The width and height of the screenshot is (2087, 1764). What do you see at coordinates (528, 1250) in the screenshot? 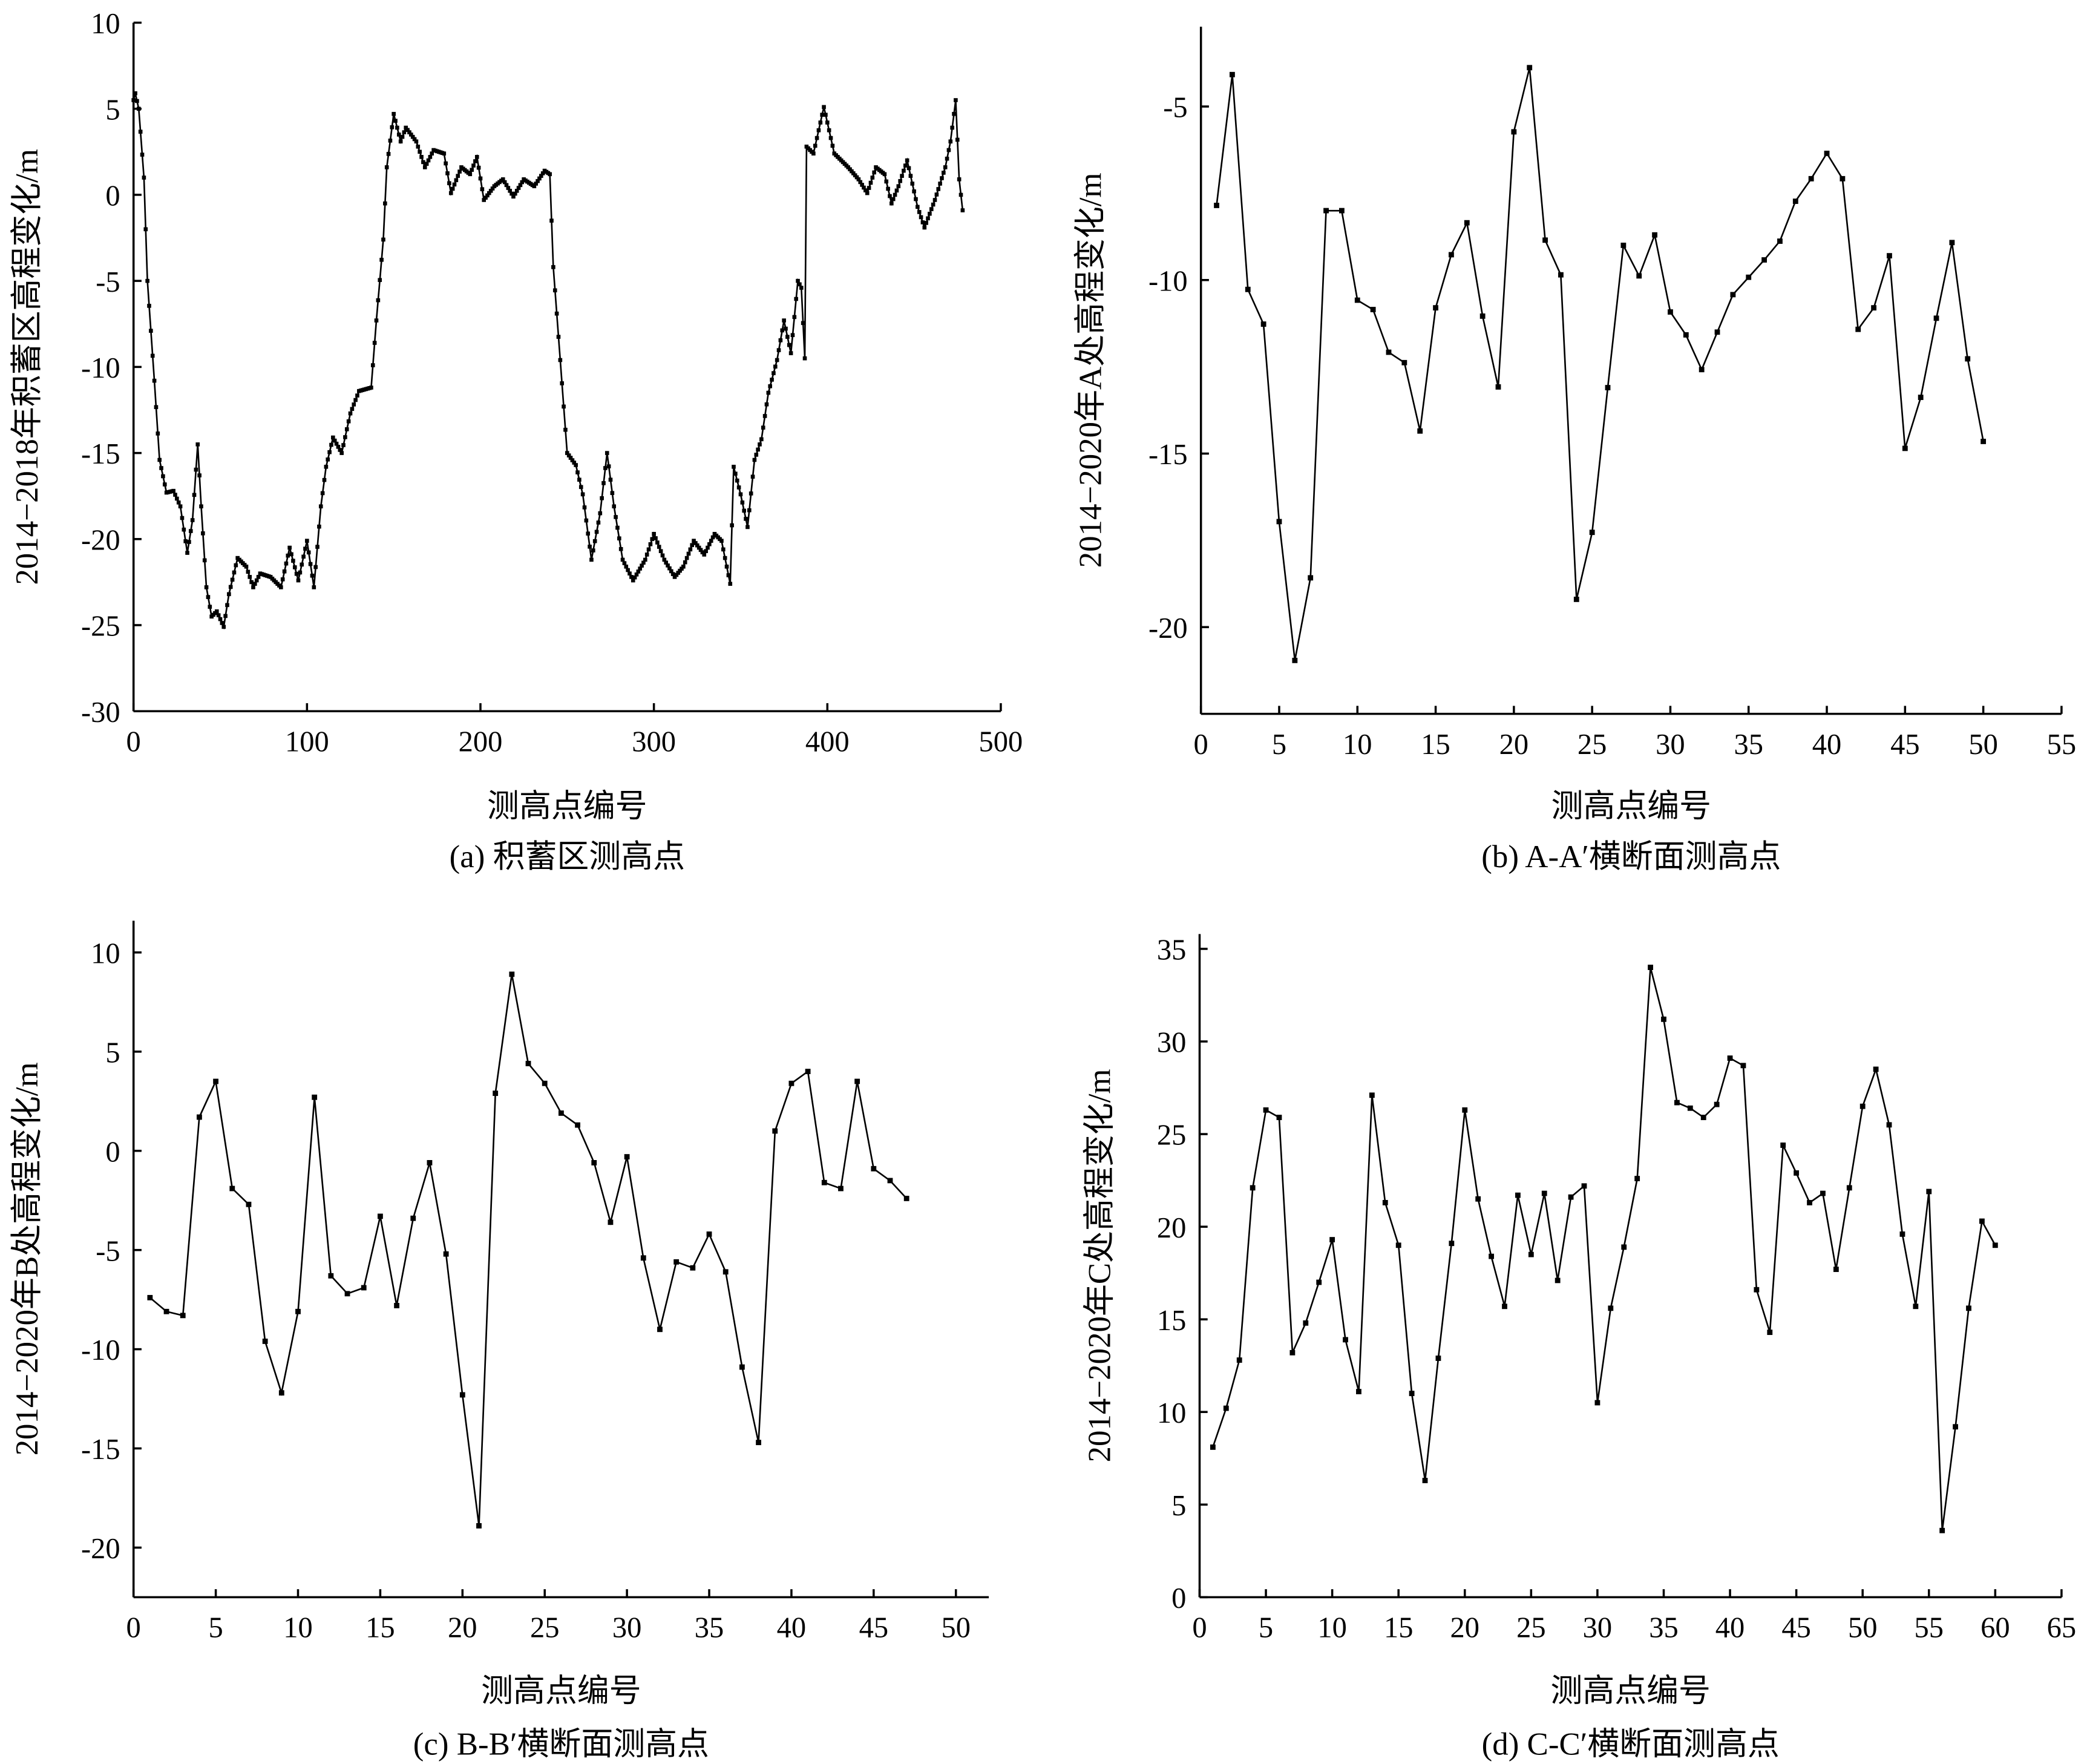
I see `series-line` at bounding box center [528, 1250].